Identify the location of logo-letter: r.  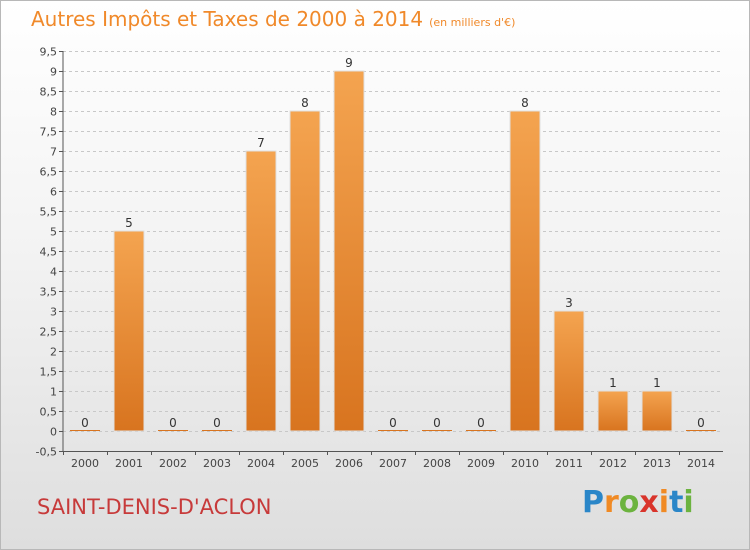
(611, 502).